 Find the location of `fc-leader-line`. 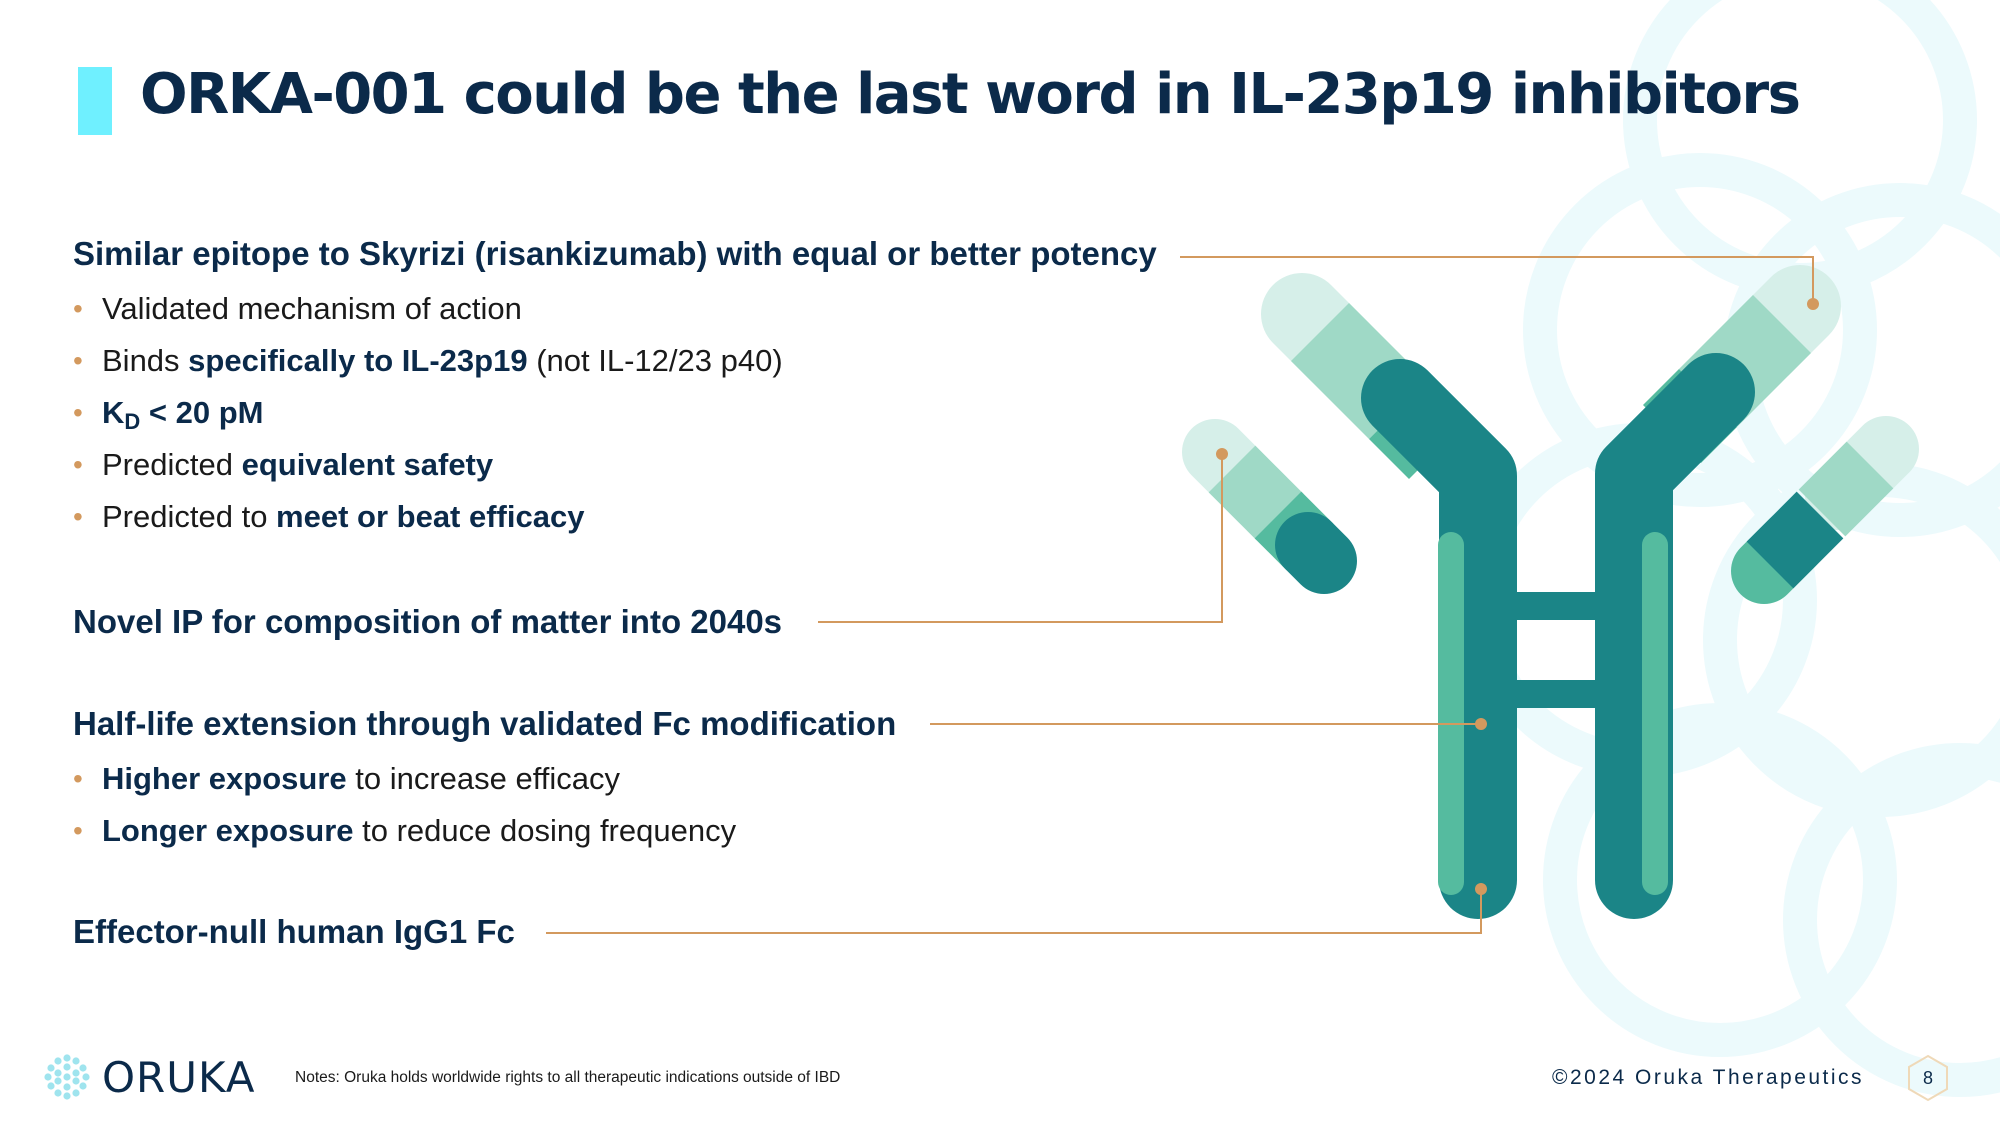

fc-leader-line is located at coordinates (1014, 911).